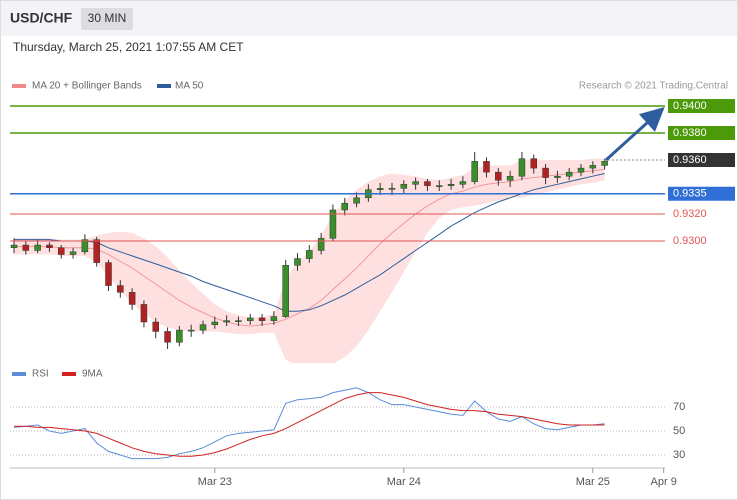  What do you see at coordinates (690, 160) in the screenshot?
I see `level-label: 0.9360` at bounding box center [690, 160].